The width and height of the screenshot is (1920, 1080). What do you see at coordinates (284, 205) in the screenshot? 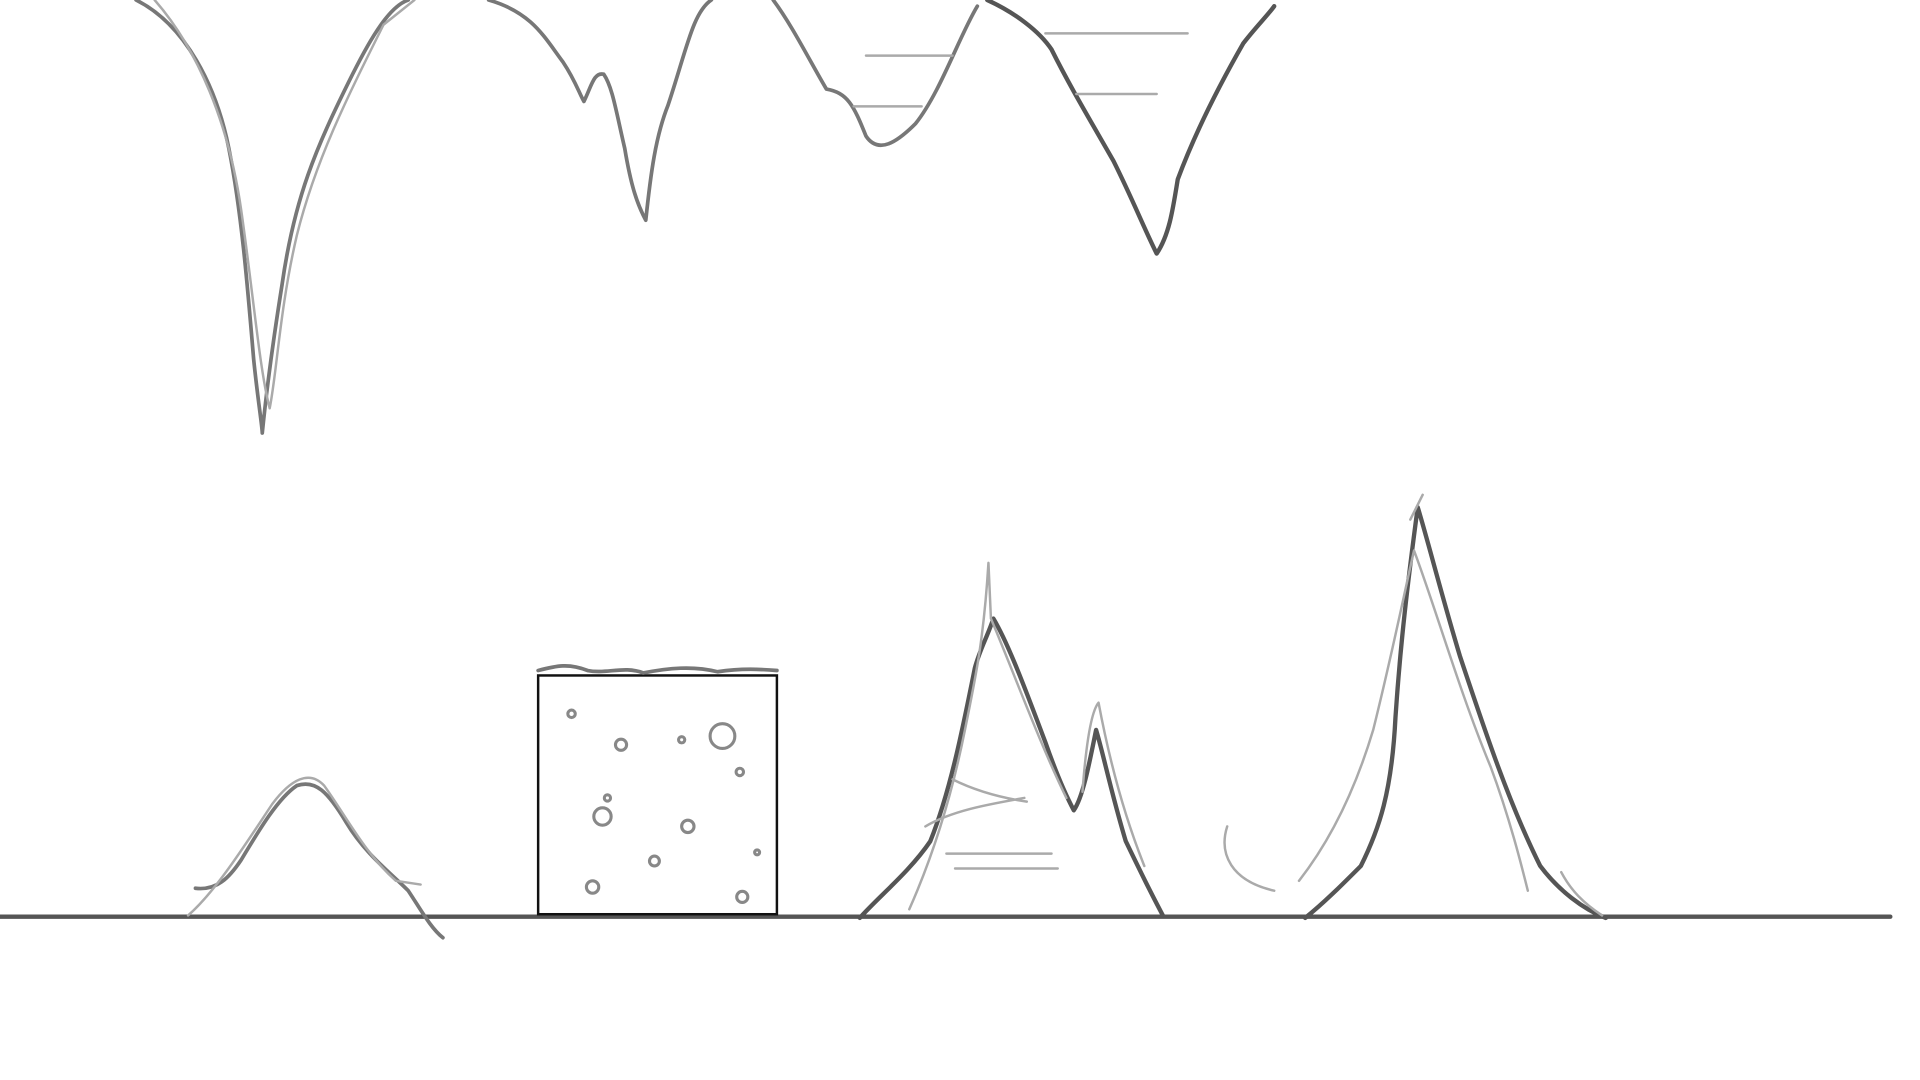
I see `stalactite-sketch` at bounding box center [284, 205].